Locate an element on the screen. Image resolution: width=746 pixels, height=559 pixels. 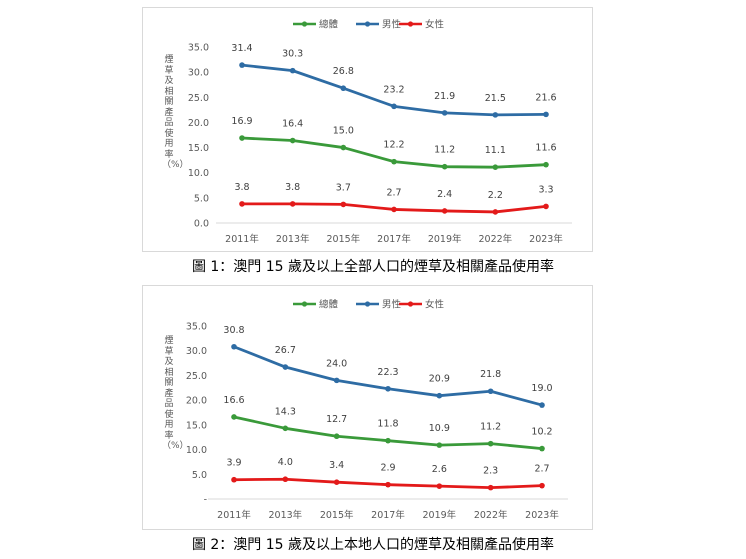
chart-1-x-tick-label: 2015年 is located at coordinates (343, 239).